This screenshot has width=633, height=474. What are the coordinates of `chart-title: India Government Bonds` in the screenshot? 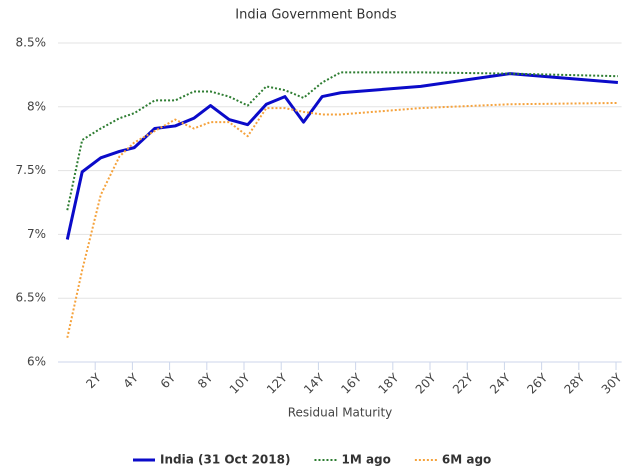 It's located at (316, 15).